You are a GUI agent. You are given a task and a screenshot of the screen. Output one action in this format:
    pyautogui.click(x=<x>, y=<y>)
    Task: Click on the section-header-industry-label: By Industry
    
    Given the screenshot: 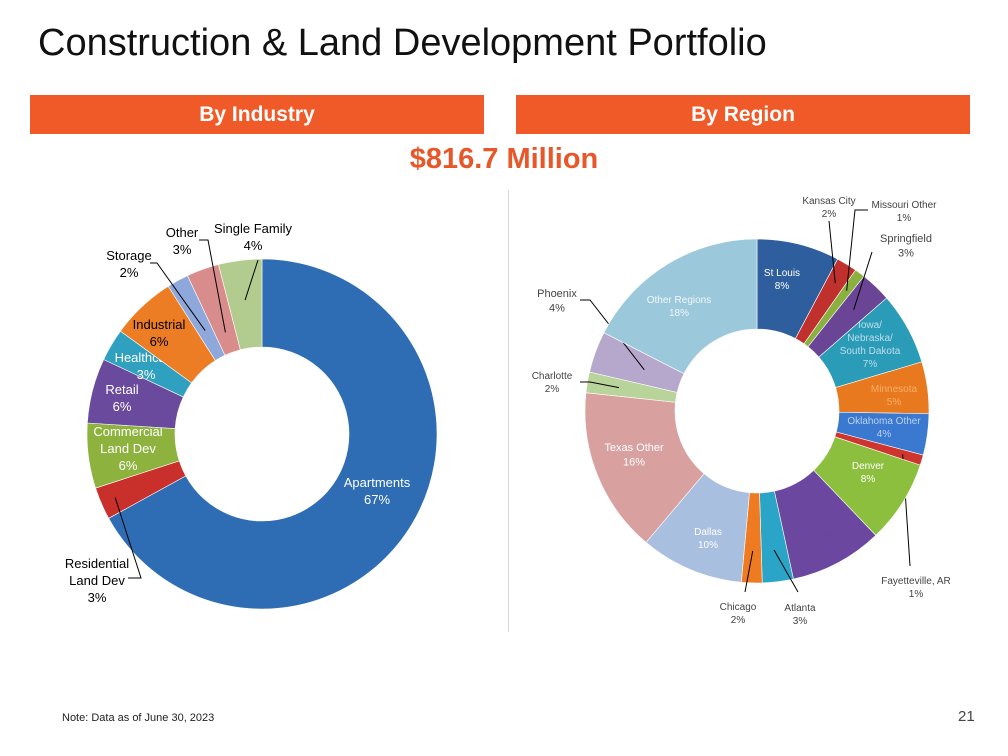 What is the action you would take?
    pyautogui.click(x=257, y=114)
    